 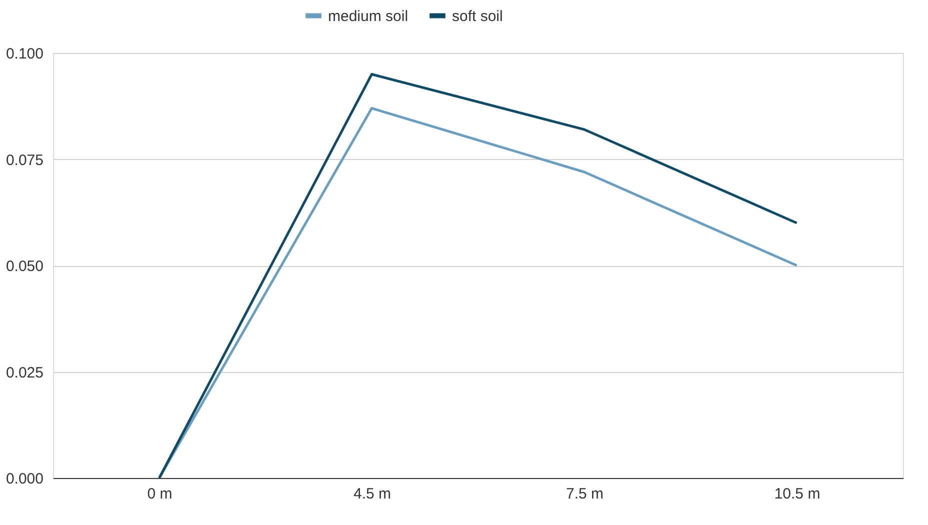 What do you see at coordinates (585, 494) in the screenshot?
I see `x-tick-label: 7.5 m` at bounding box center [585, 494].